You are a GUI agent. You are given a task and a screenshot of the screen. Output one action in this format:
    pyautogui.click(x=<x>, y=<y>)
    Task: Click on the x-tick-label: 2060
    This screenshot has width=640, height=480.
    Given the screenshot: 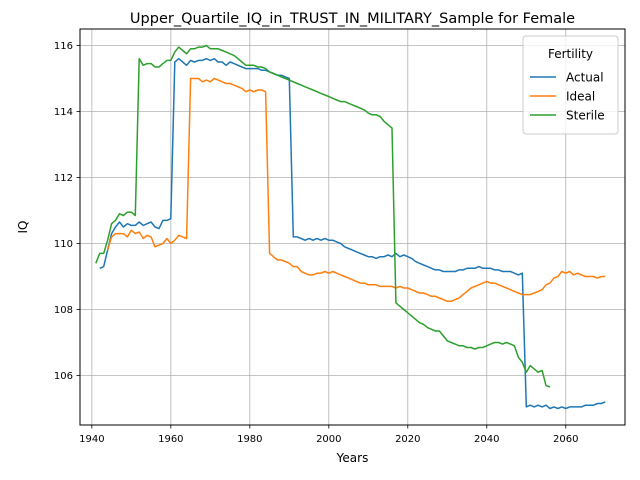 What is the action you would take?
    pyautogui.click(x=565, y=439)
    